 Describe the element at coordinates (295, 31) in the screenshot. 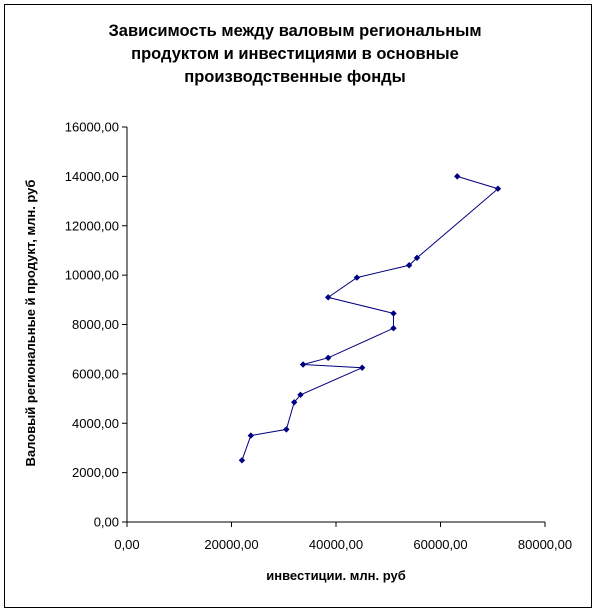

I see `chart-title-line-1: Зависимость между валовым региональным` at that location.